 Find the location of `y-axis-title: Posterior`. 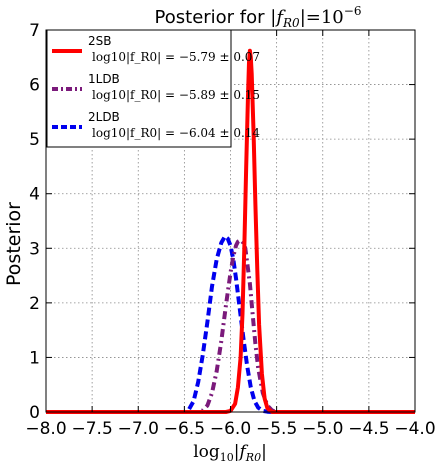

y-axis-title: Posterior is located at coordinates (14, 244).